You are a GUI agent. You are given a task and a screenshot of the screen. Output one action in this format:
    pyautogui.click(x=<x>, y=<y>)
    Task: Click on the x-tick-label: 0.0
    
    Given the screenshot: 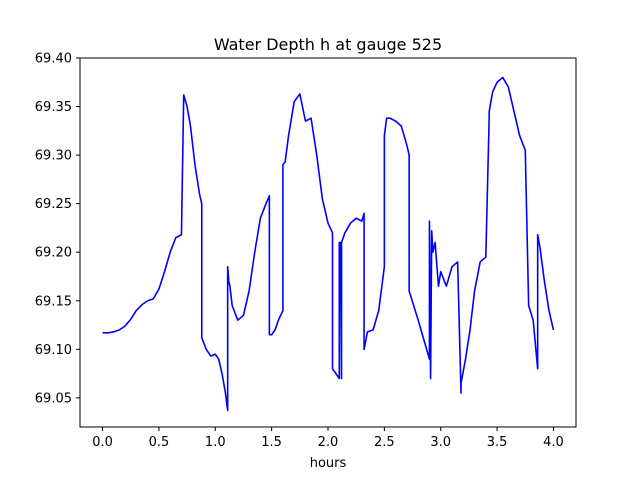 What is the action you would take?
    pyautogui.click(x=102, y=442)
    